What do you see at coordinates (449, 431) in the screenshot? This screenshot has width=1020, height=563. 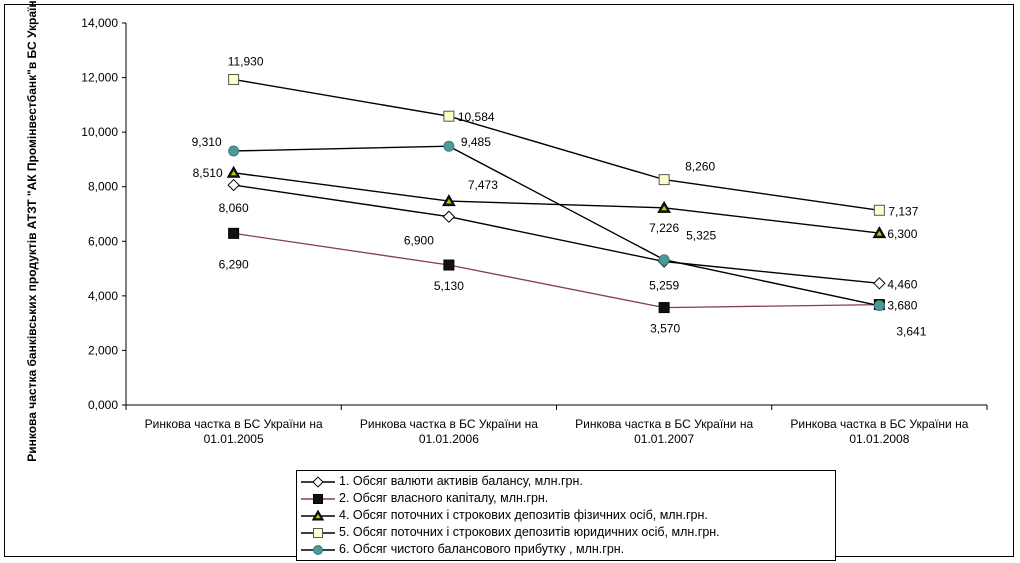 I see `x-category-label-1: Ринкова частка в БС України на 01.01.2006` at bounding box center [449, 431].